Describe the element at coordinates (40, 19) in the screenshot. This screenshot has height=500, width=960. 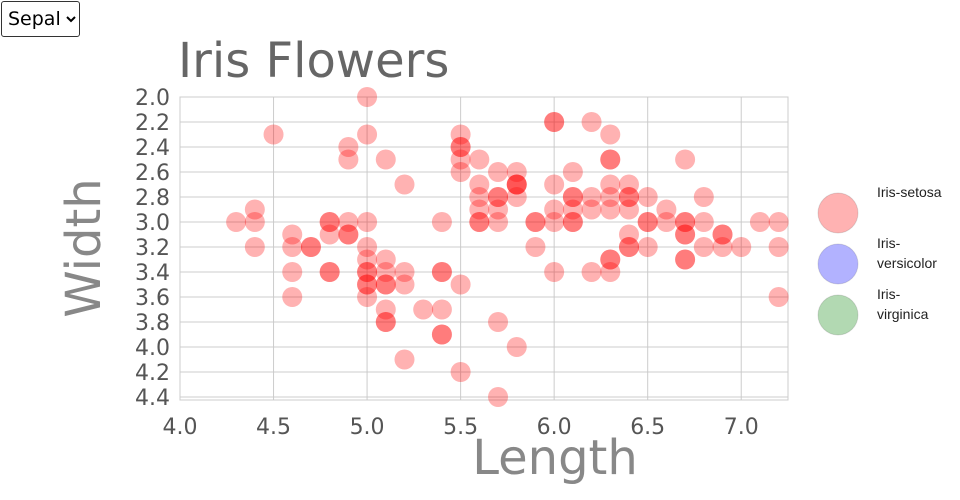
I see `dropdown: Sepal` at that location.